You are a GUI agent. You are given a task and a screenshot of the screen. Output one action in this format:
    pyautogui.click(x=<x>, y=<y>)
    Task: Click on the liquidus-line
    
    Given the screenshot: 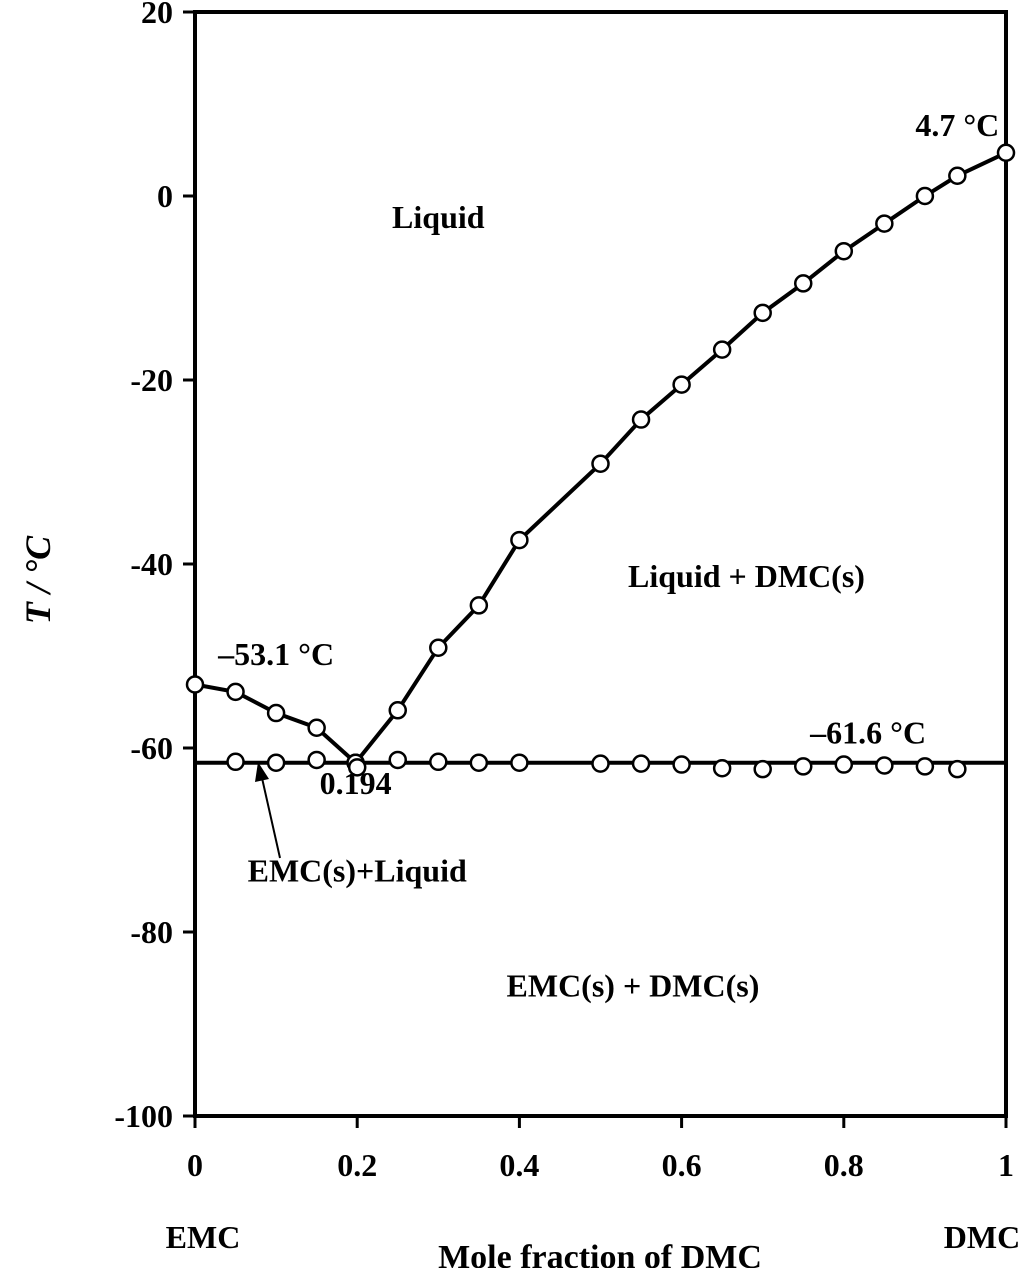 What is the action you would take?
    pyautogui.click(x=275, y=723)
    